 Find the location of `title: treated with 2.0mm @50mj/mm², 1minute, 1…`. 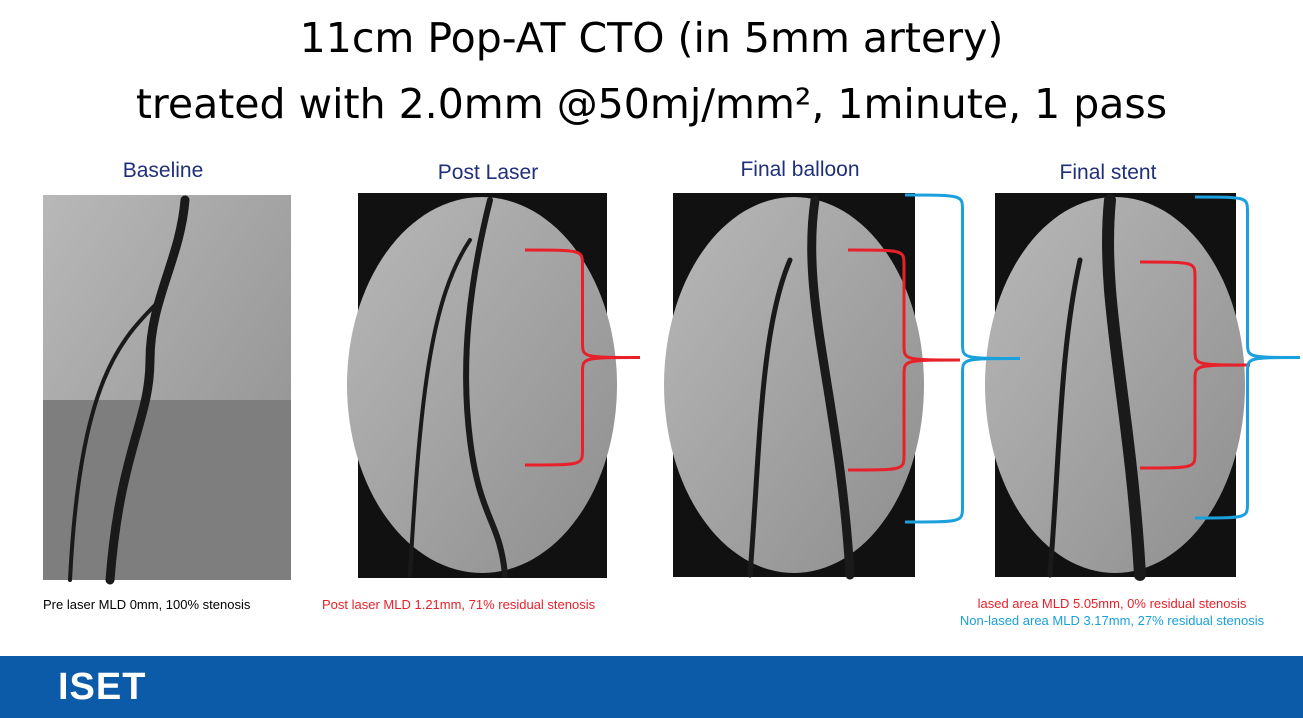

title: treated with 2.0mm @50mj/mm², 1minute, 1… is located at coordinates (651, 104).